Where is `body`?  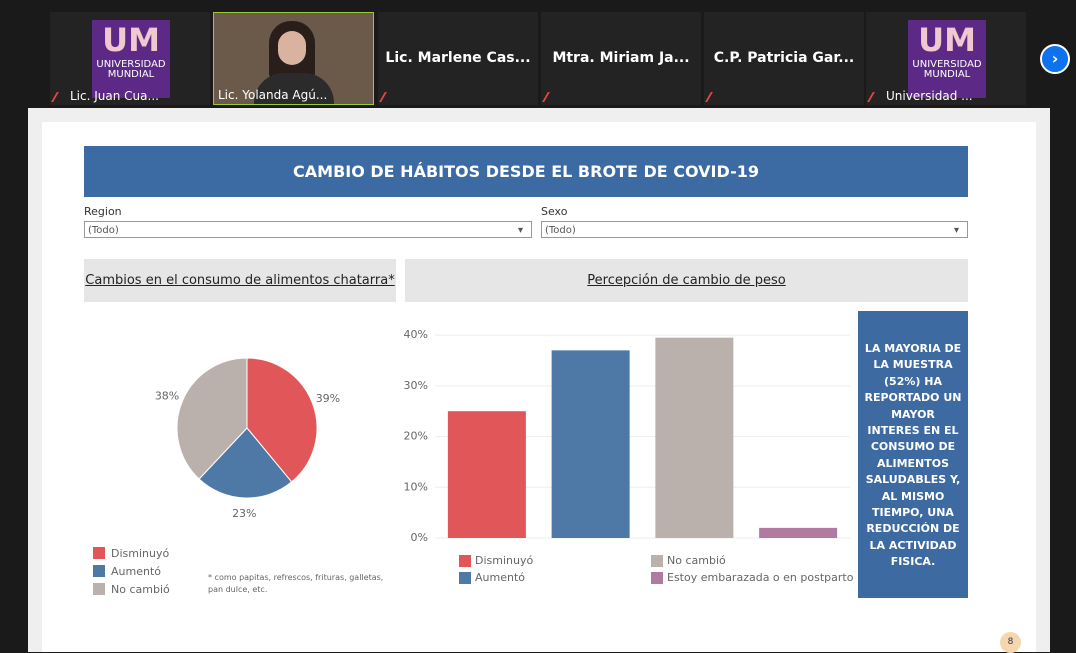
body is located at coordinates (294, 88).